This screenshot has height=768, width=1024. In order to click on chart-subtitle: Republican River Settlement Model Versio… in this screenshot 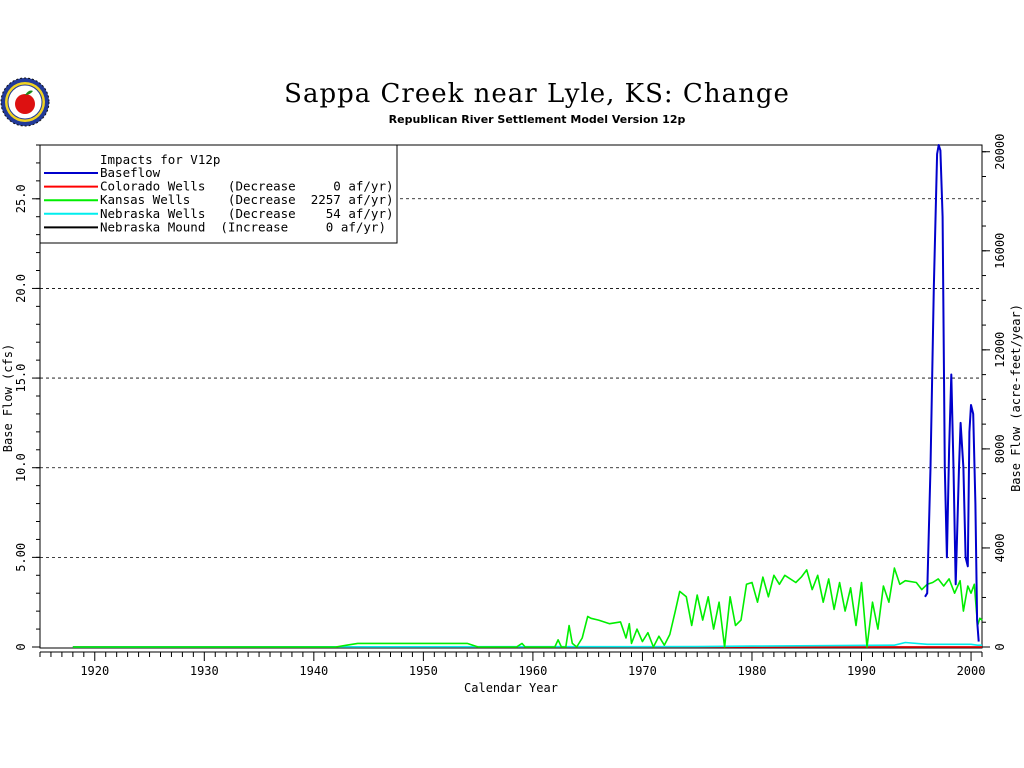, I will do `click(537, 119)`.